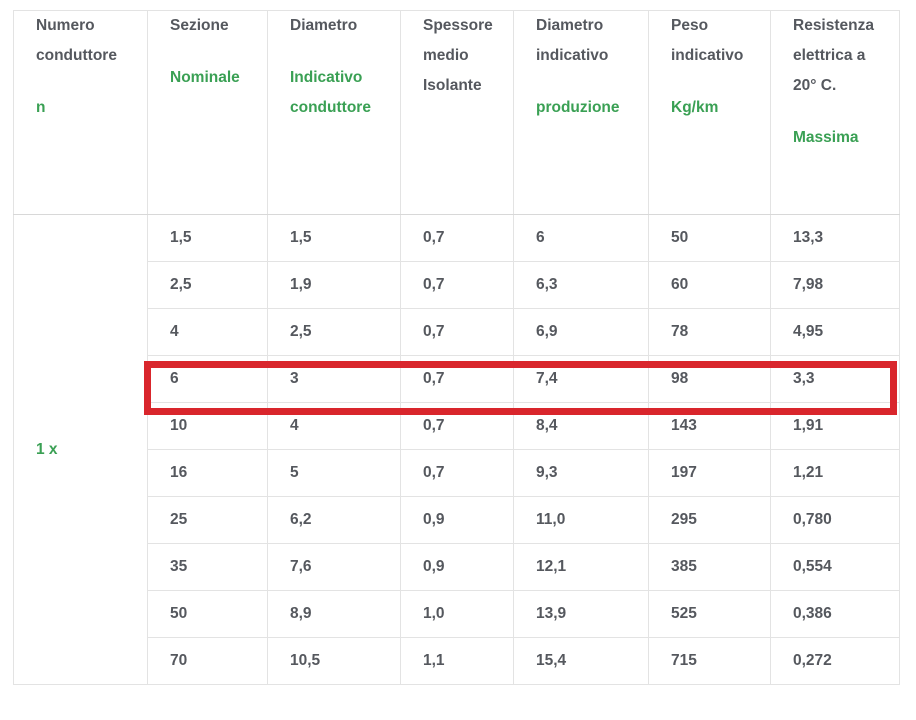 Image resolution: width=916 pixels, height=720 pixels. I want to click on cell-diametro-produzione: 13,9, so click(581, 614).